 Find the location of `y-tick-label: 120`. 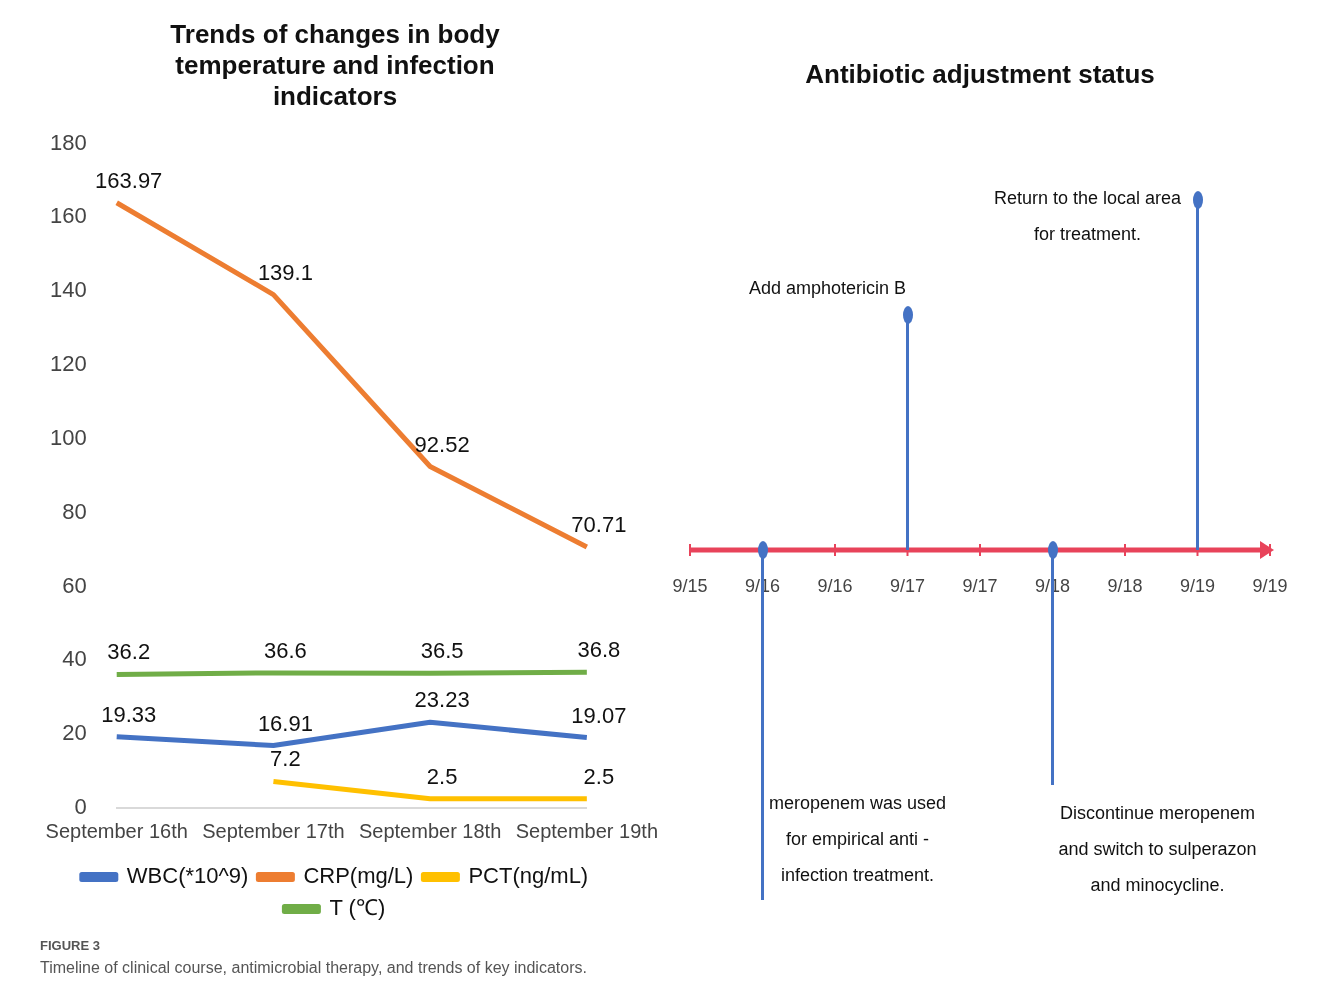

y-tick-label: 120 is located at coordinates (68, 364).